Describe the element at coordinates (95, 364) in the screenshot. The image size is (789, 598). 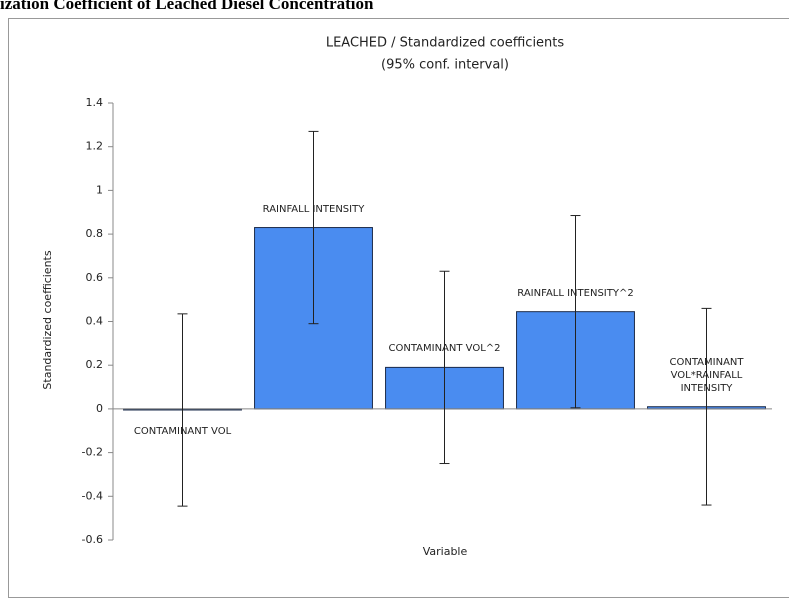
I see `y-tick-label: 0.2` at that location.